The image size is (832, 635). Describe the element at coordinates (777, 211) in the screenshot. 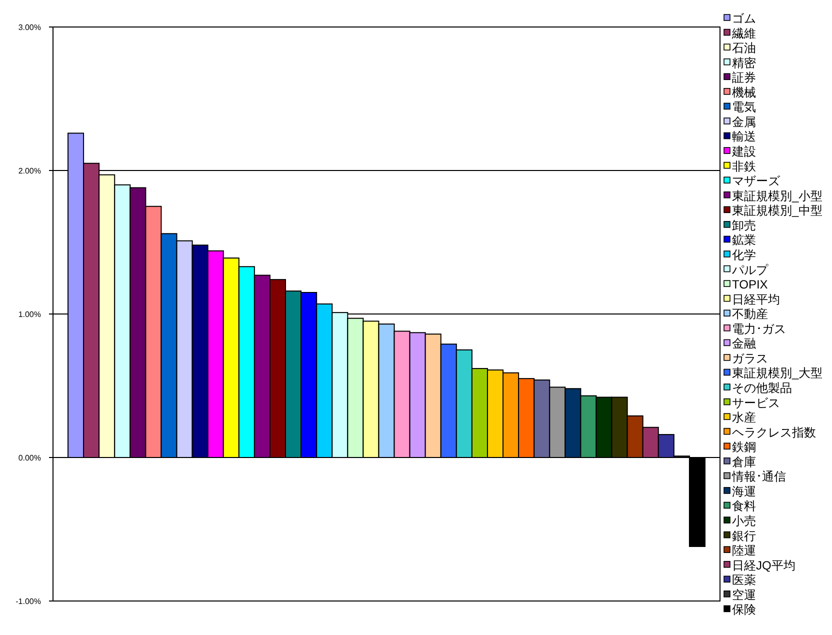

I see `legend-label: 東証規模別_中型` at that location.